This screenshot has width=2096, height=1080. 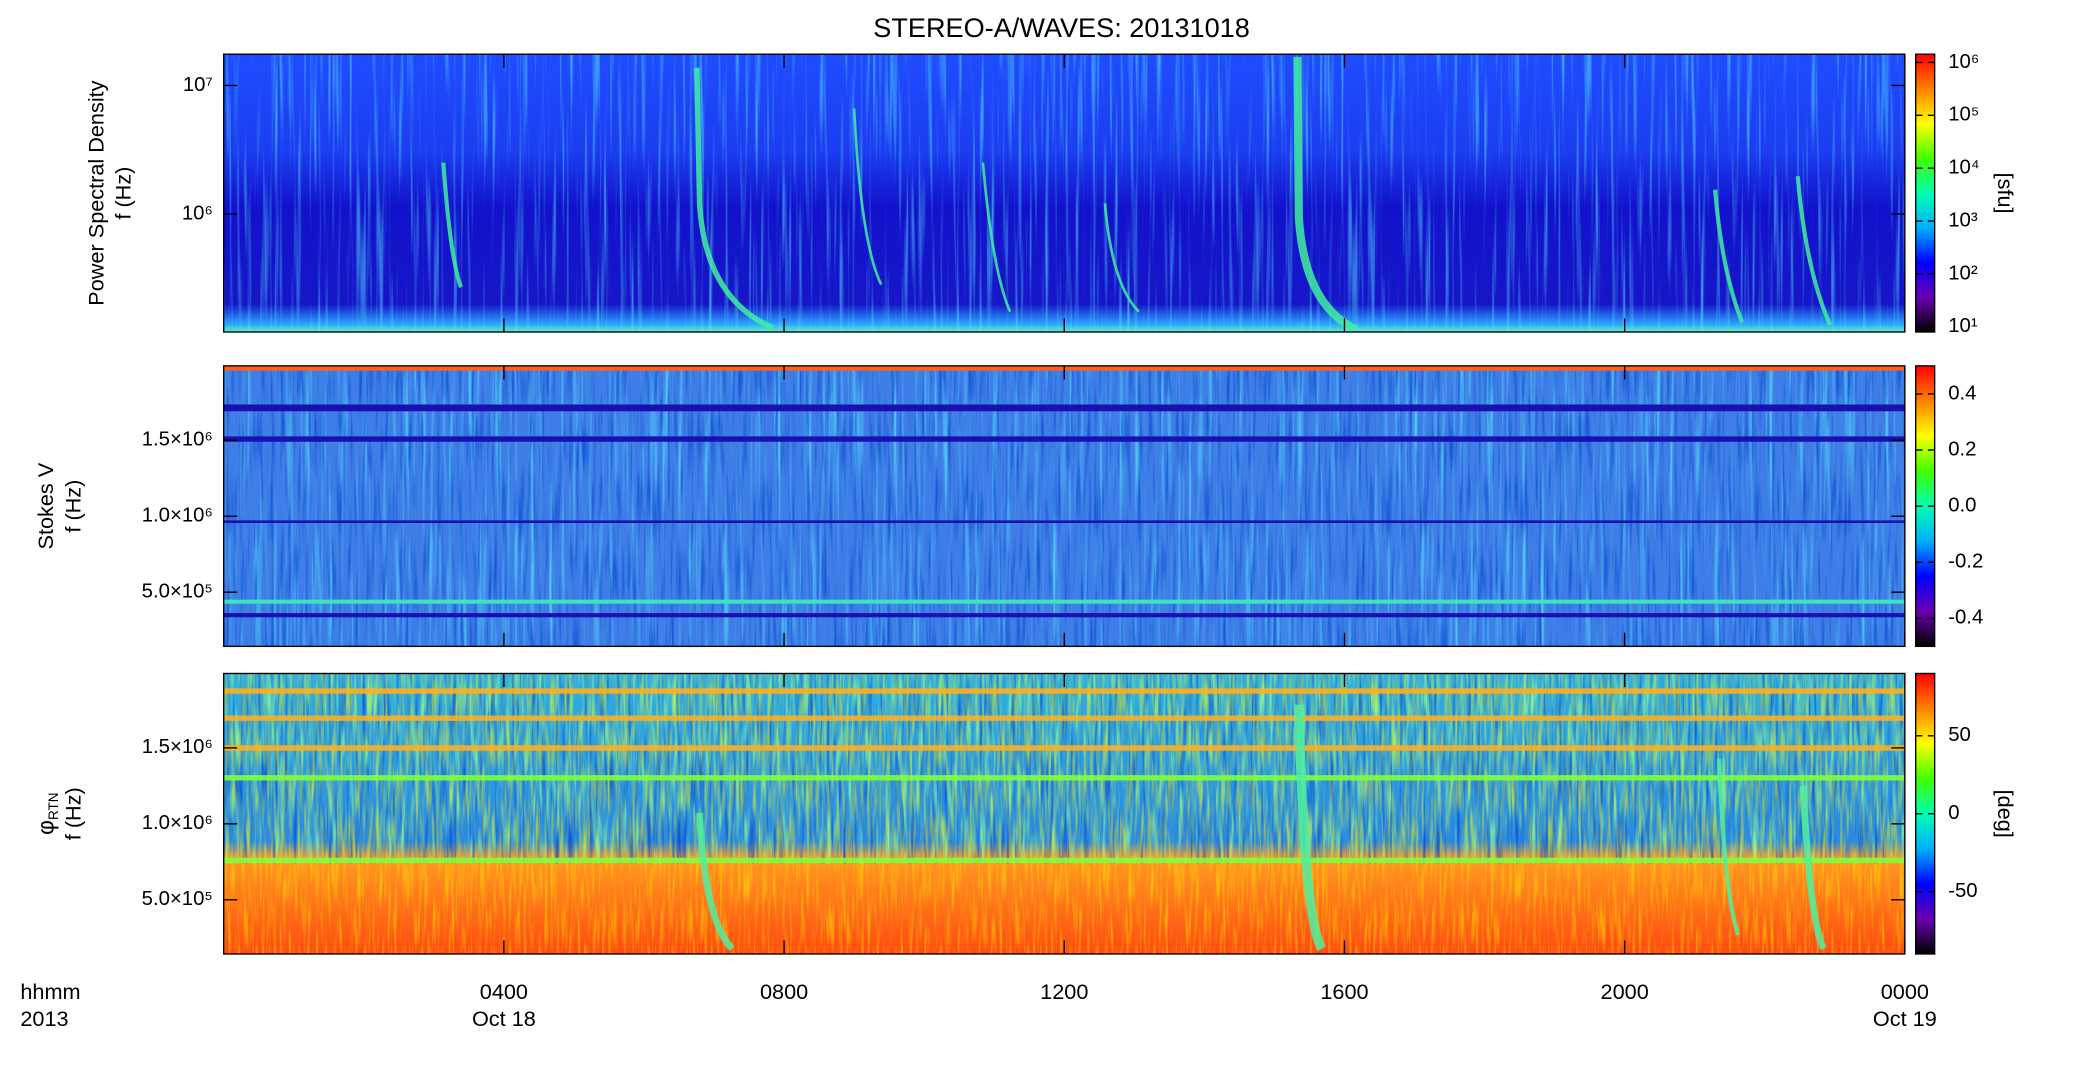 I want to click on colorbar-label: [deg], so click(x=2005, y=814).